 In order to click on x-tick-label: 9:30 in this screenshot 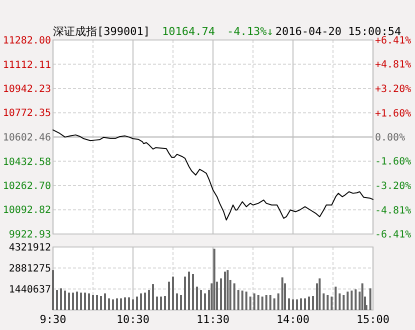, I will do `click(53, 319)`.